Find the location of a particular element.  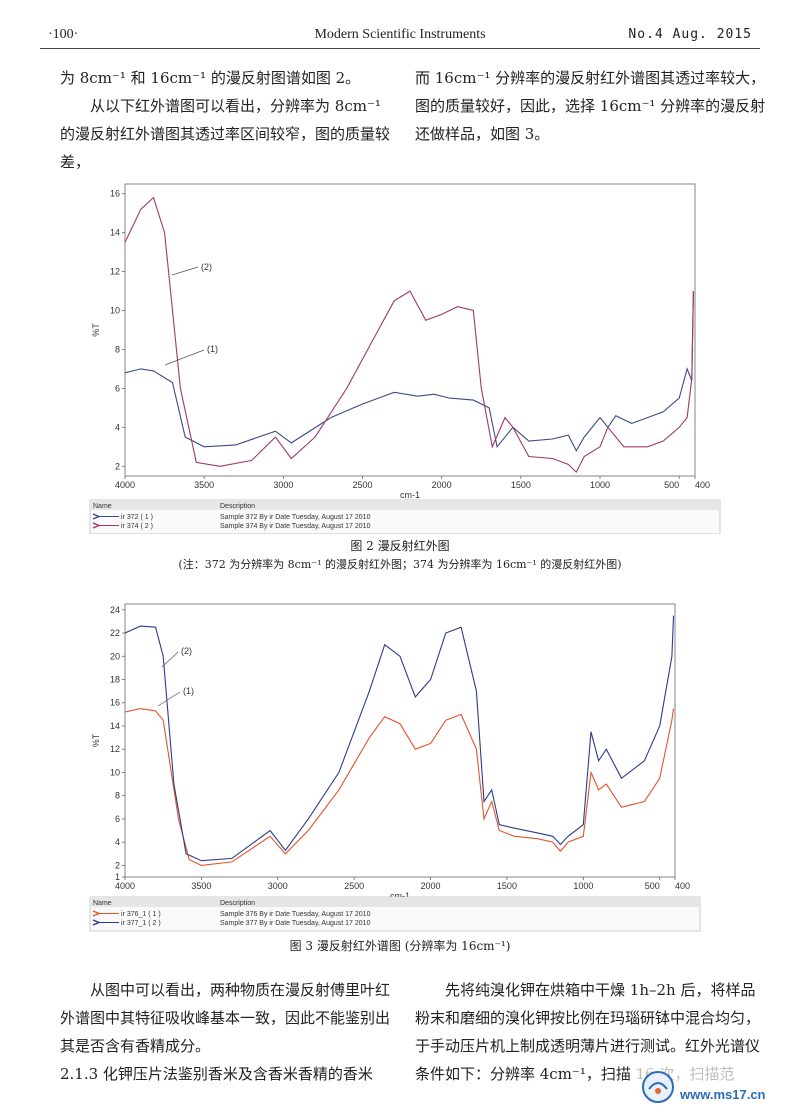

y-tick-label: 18 is located at coordinates (115, 680).